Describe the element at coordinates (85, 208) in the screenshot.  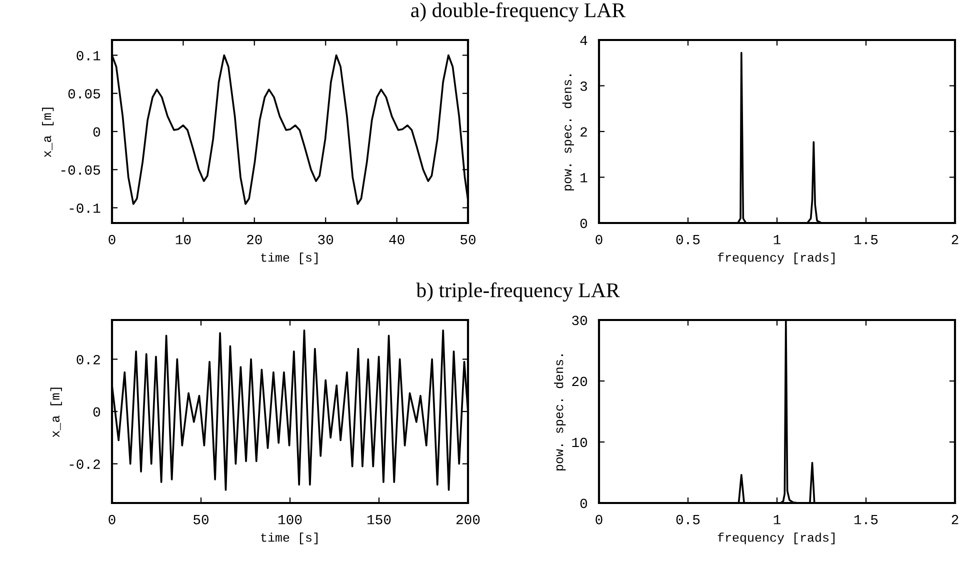
I see `y-tick-label: -0.1` at that location.